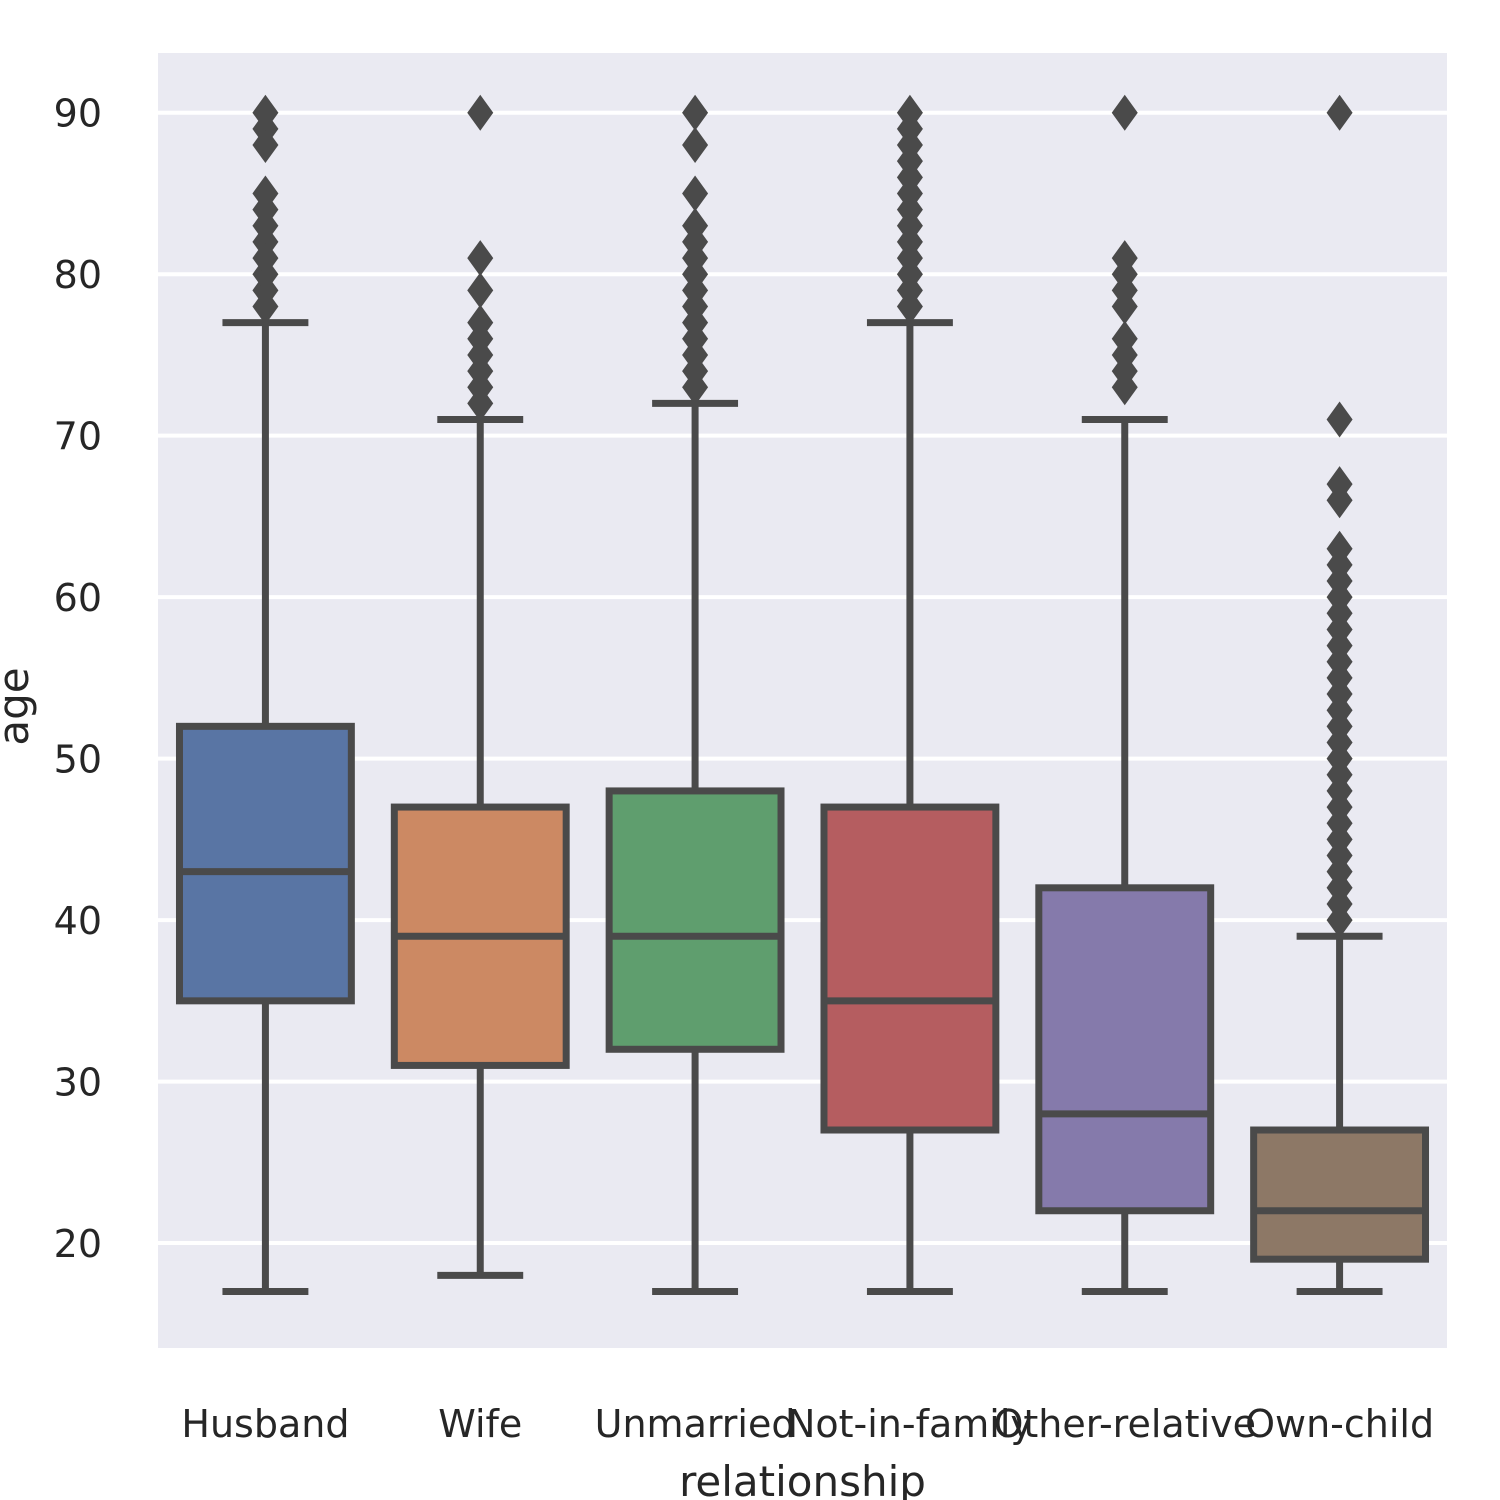 This screenshot has width=1500, height=1500. Describe the element at coordinates (480, 1424) in the screenshot. I see `x-tick-label: Wife` at that location.